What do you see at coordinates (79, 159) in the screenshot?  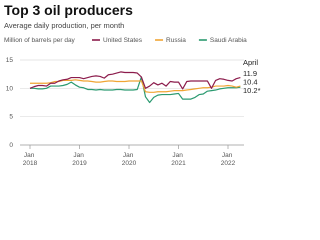 I see `x-tick-label: Jan 2019` at bounding box center [79, 159].